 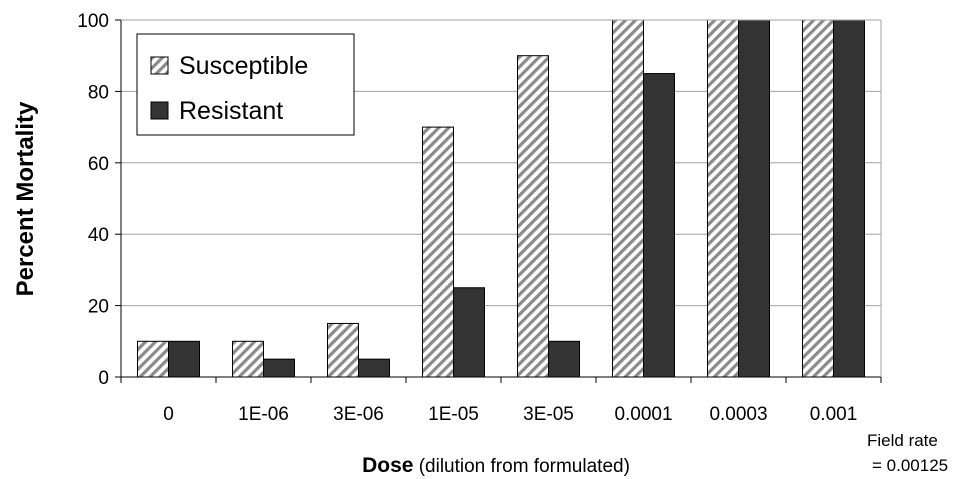 I want to click on field-rate-note-line2: = 0.00125, so click(x=910, y=465).